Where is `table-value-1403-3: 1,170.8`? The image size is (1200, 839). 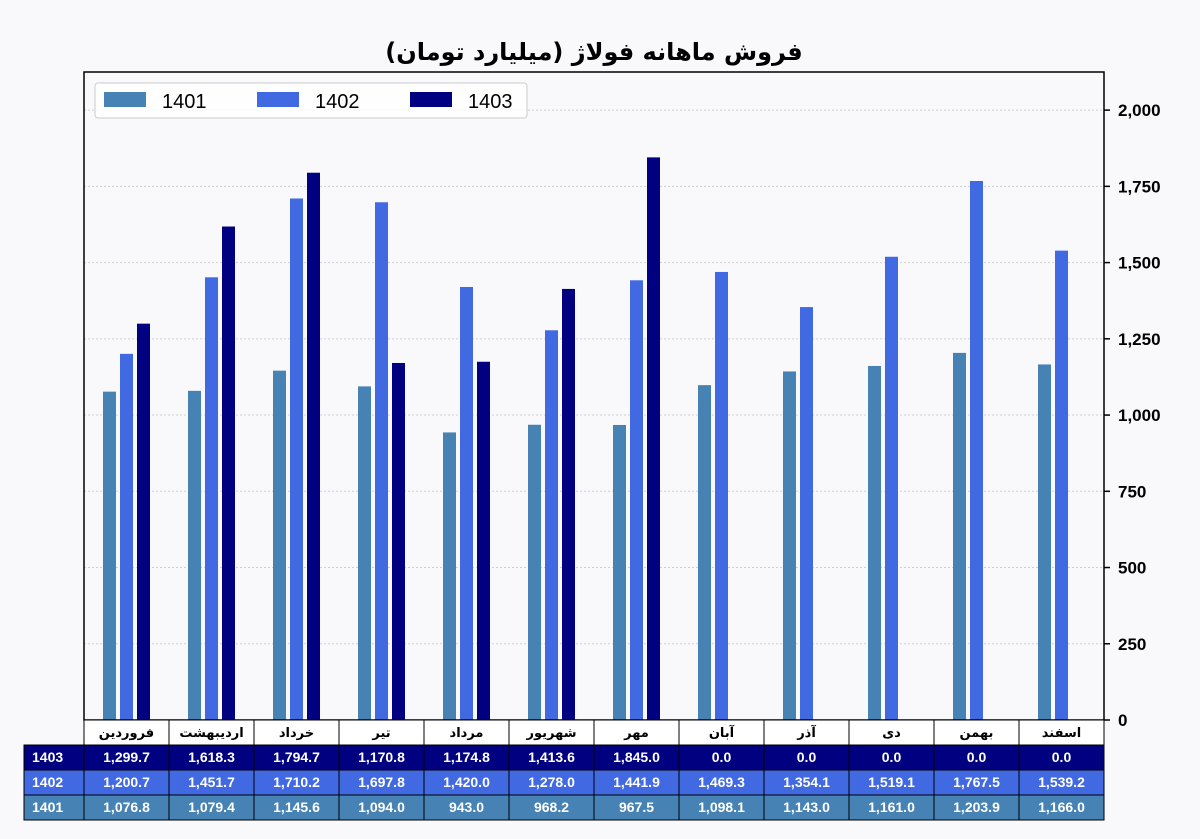 table-value-1403-3: 1,170.8 is located at coordinates (381, 757).